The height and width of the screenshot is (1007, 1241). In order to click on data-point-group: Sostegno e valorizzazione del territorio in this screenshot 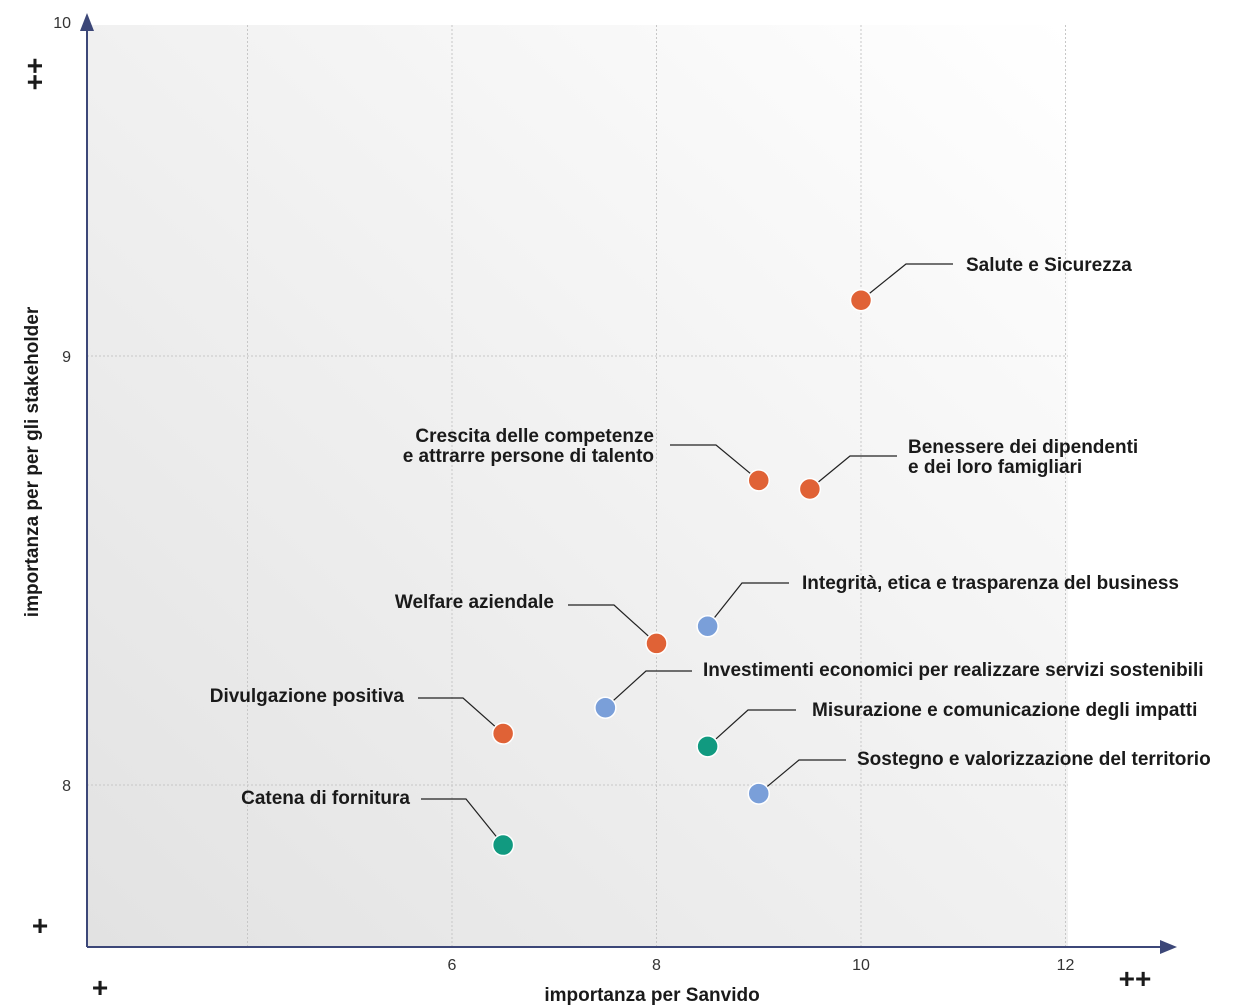, I will do `click(979, 777)`.